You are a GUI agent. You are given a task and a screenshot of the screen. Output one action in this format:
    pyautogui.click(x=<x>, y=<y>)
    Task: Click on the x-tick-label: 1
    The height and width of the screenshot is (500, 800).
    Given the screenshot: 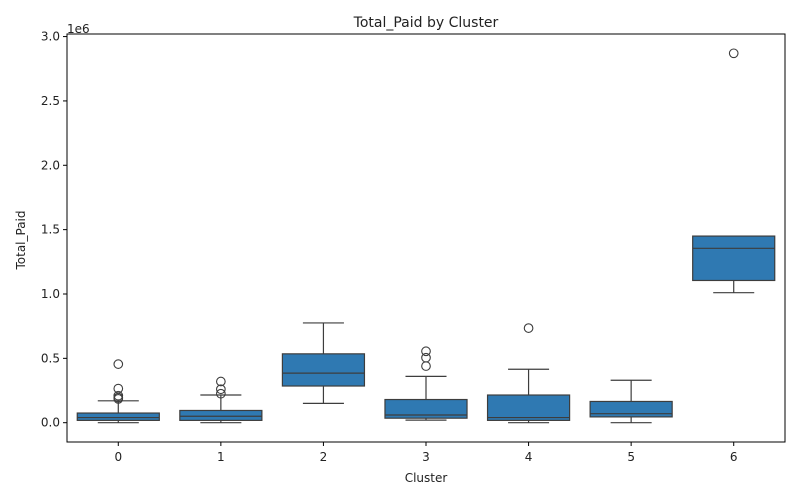 What is the action you would take?
    pyautogui.click(x=221, y=457)
    